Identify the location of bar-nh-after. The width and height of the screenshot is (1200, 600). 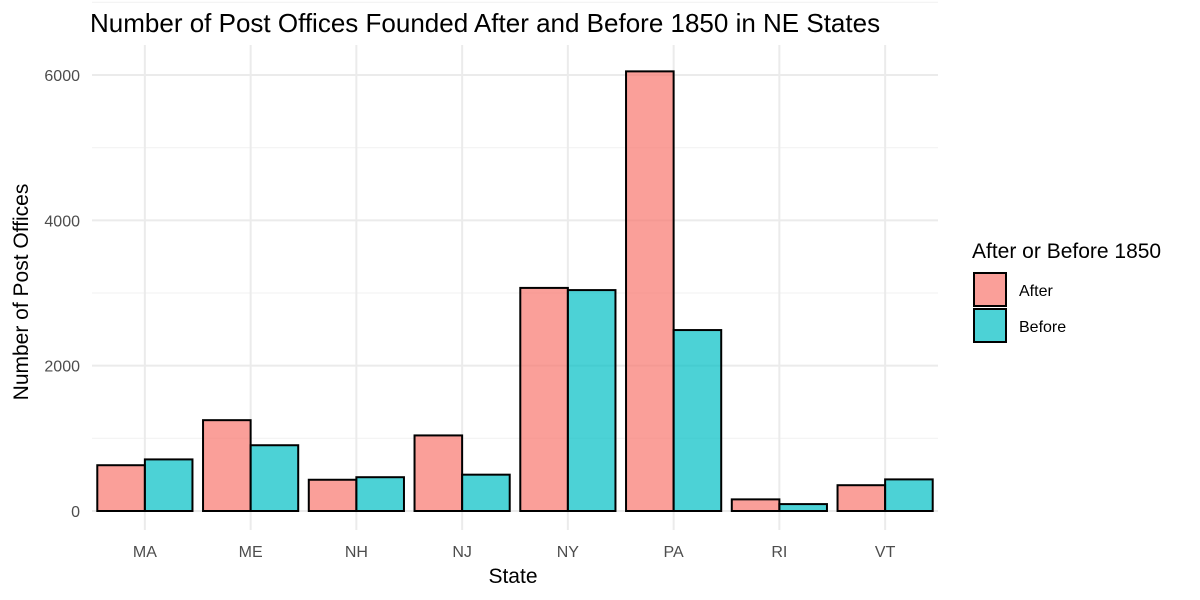
(332, 495).